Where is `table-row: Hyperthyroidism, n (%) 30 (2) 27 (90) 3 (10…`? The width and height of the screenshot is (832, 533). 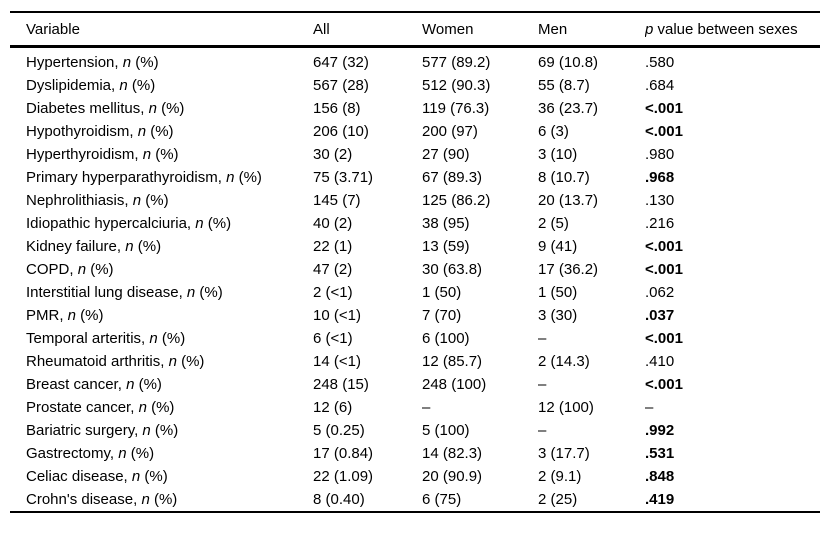
table-row: Hyperthyroidism, n (%) 30 (2) 27 (90) 3 (10… is located at coordinates (415, 154).